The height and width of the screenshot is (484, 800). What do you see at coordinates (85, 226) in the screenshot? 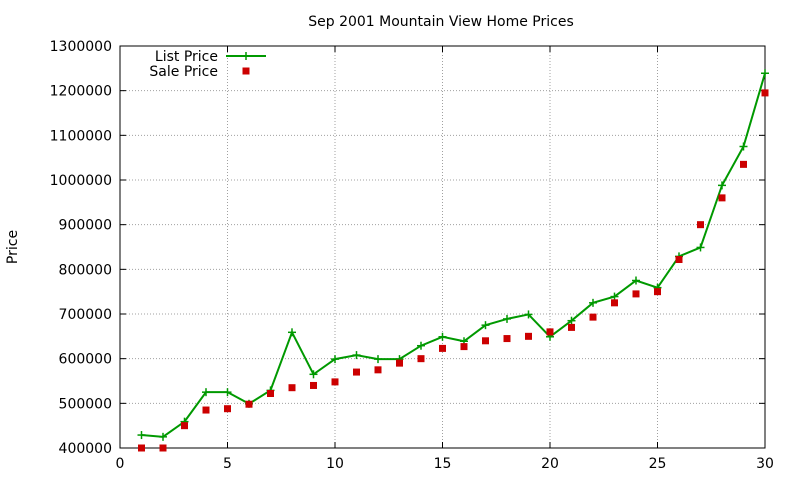
I see `y-tick-label: 900000` at bounding box center [85, 226].